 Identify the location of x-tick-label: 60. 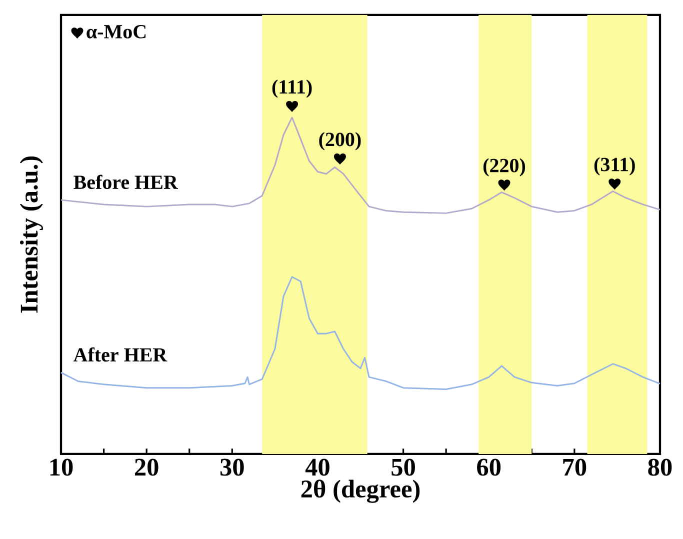
(489, 467).